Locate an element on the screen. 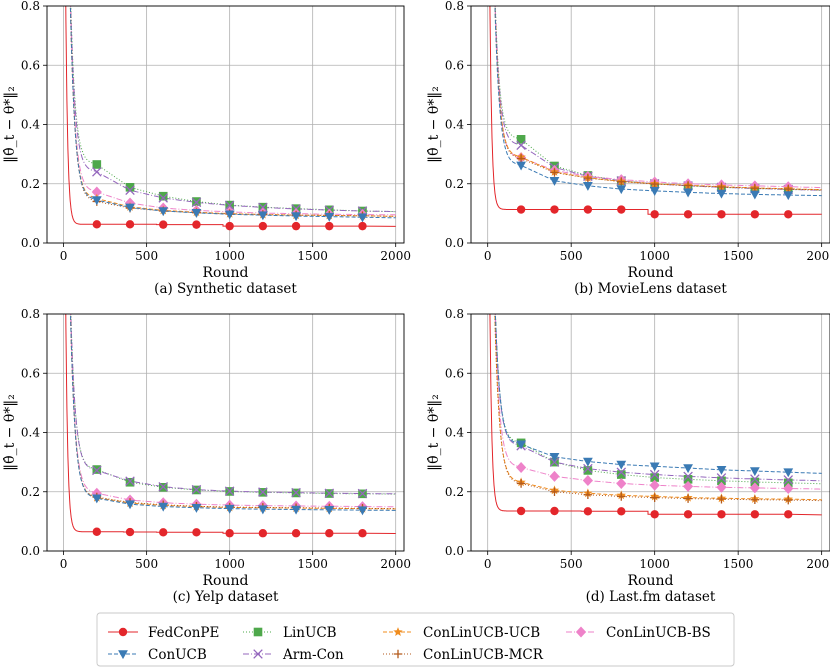 Image resolution: width=830 pixels, height=668 pixels. legend-item: LinUCB is located at coordinates (290, 633).